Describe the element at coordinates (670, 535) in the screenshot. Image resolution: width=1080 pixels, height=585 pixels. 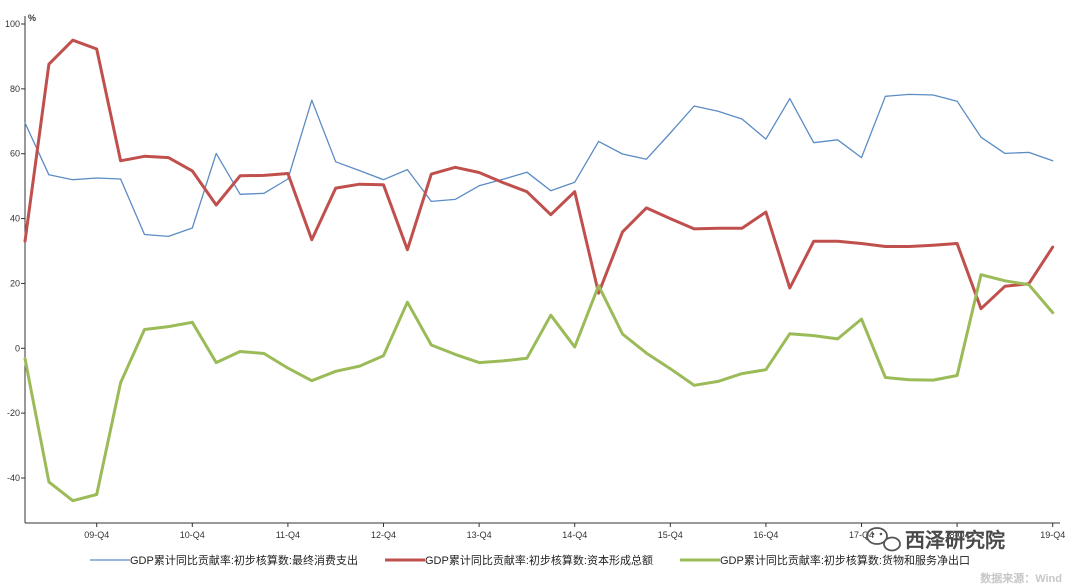
I see `x-tick-label: 15-Q4` at that location.